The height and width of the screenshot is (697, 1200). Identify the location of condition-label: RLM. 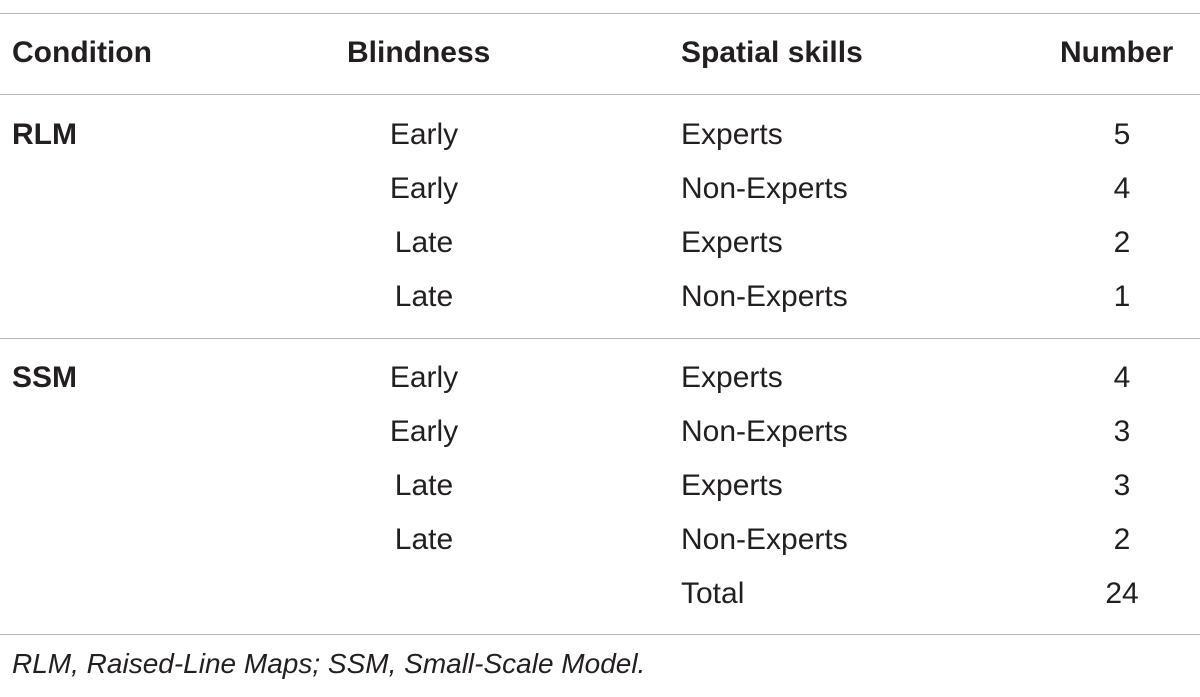
(44, 134).